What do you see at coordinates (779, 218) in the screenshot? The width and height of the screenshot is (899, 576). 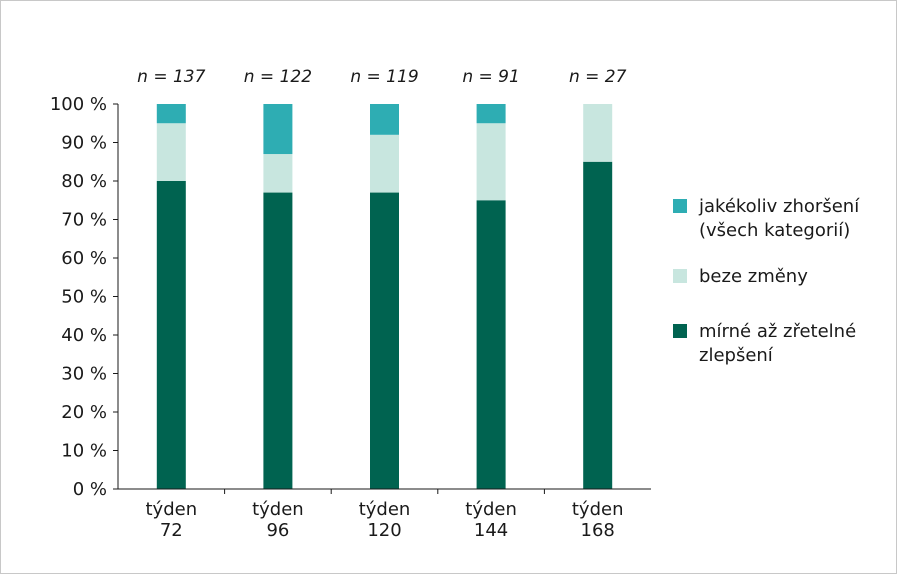 I see `legend-label: jakékoliv zhoršení (všech kategorií)` at bounding box center [779, 218].